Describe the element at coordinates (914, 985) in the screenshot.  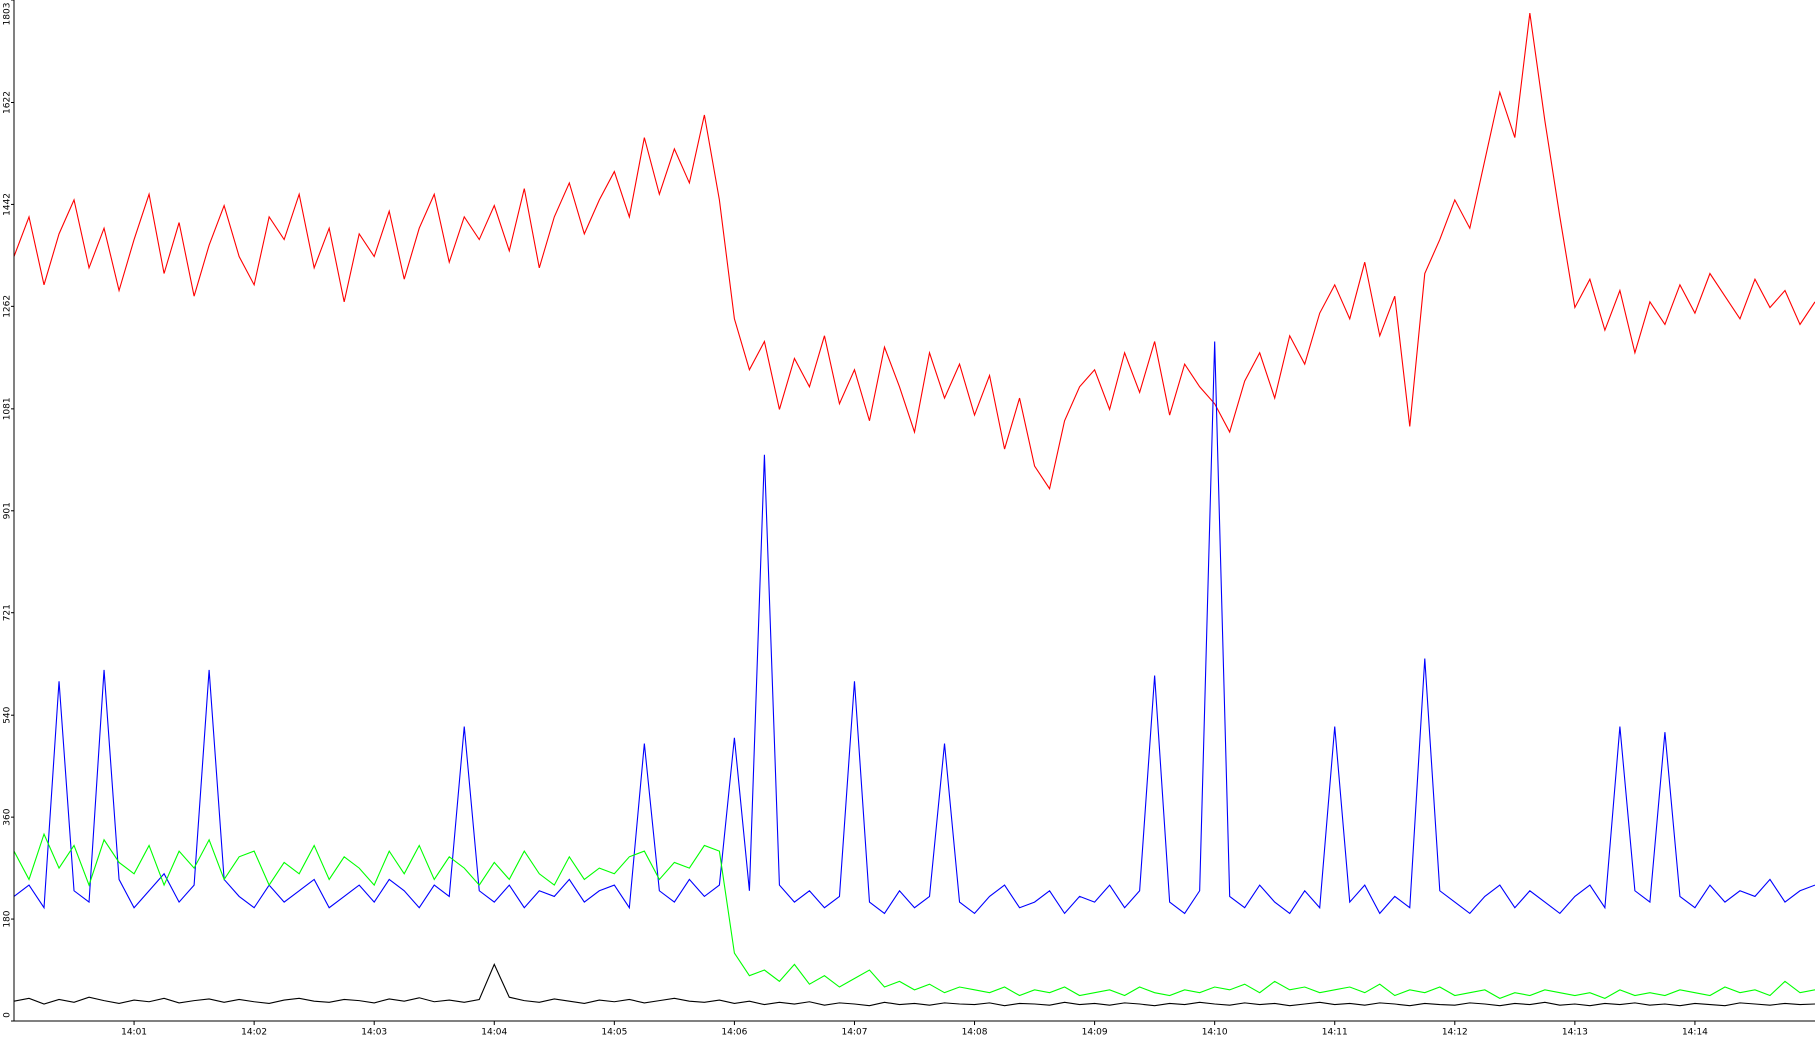
I see `series-line` at that location.